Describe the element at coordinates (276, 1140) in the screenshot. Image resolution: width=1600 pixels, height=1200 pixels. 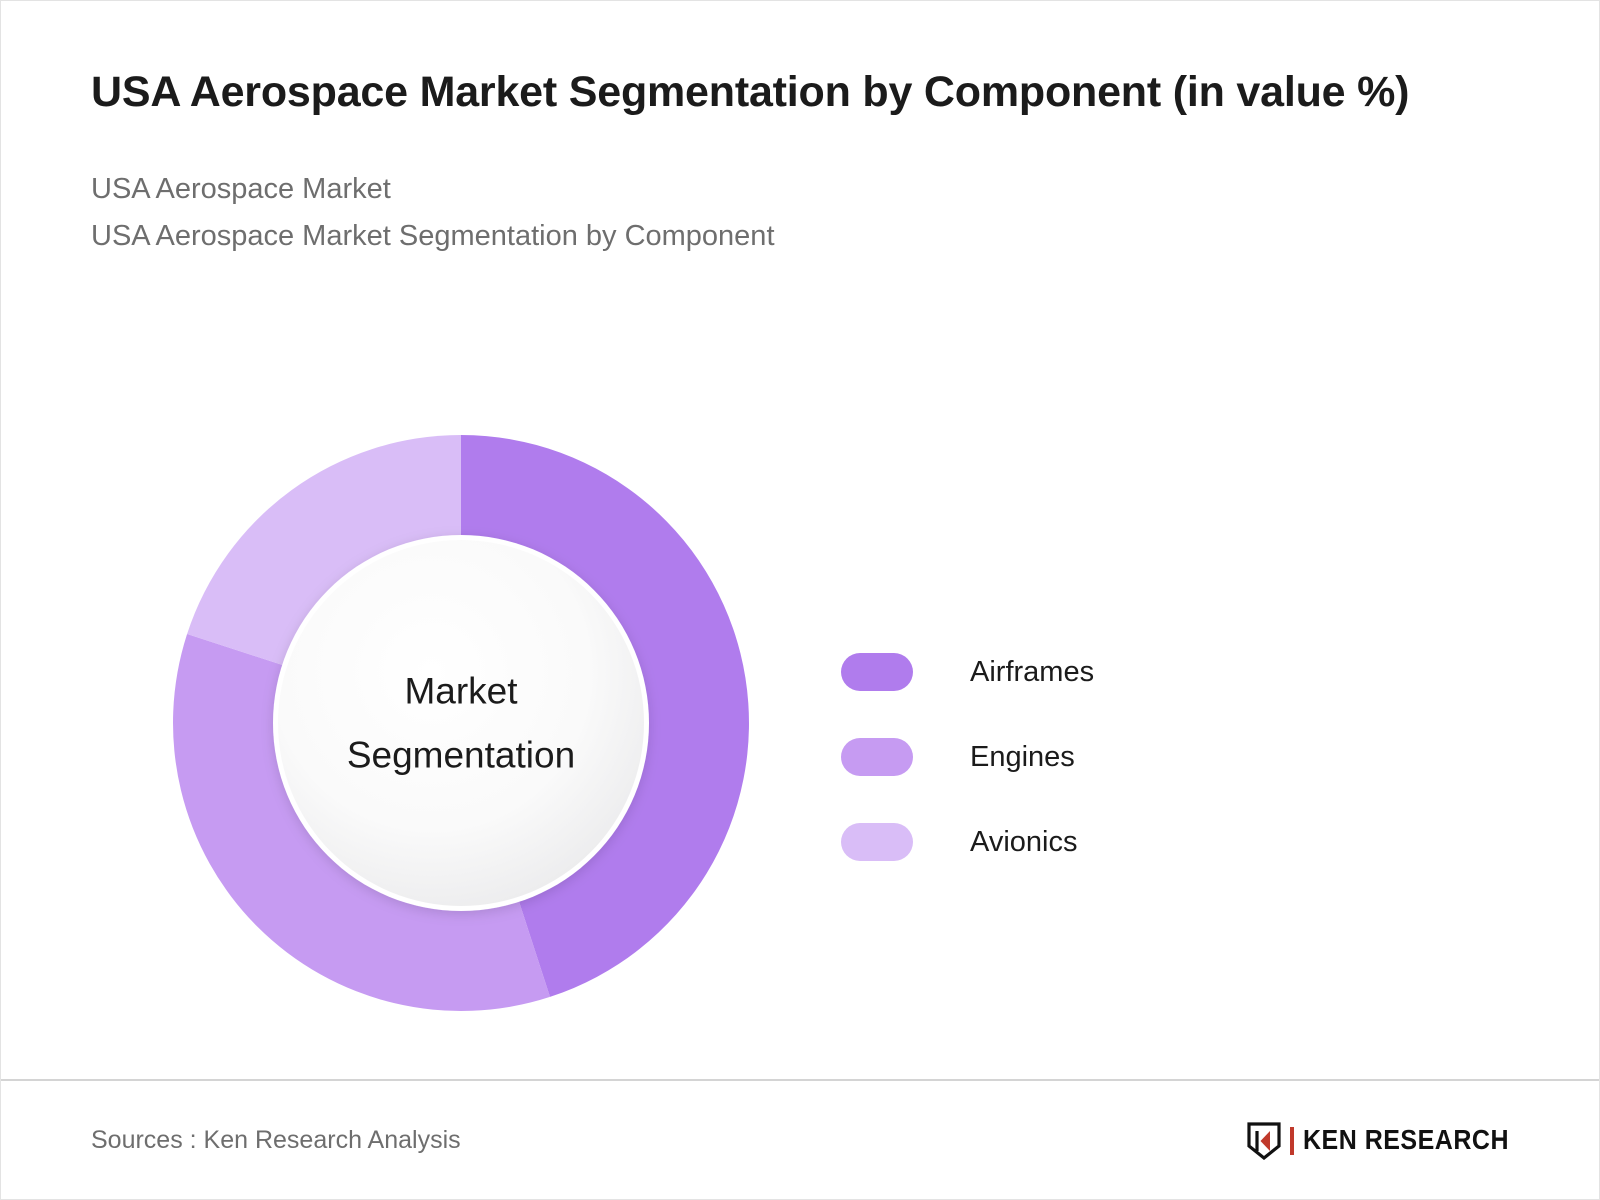
I see `source-text: Sources : Ken Research Analysis` at that location.